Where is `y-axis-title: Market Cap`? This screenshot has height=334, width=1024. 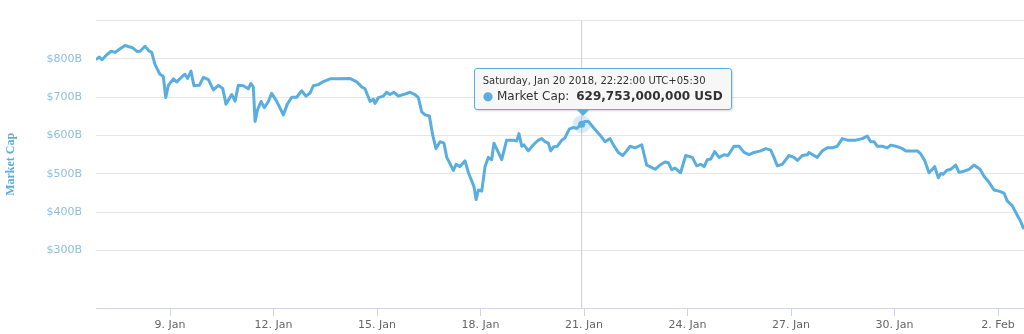 y-axis-title: Market Cap is located at coordinates (10, 164).